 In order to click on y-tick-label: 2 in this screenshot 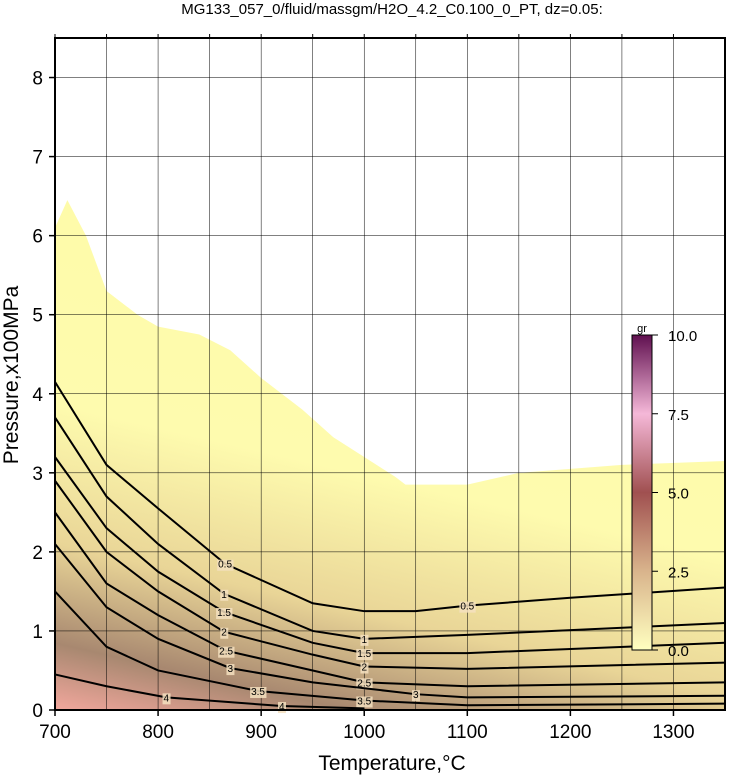, I will do `click(37, 553)`.